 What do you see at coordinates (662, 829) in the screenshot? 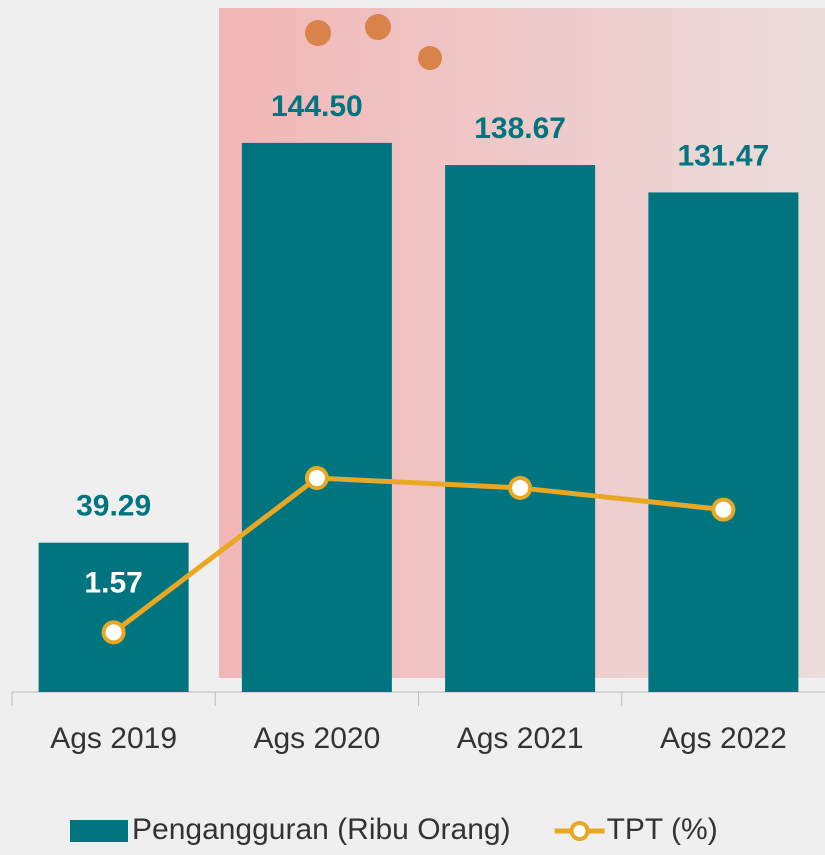
I see `legend-label: TPT (%)` at bounding box center [662, 829].